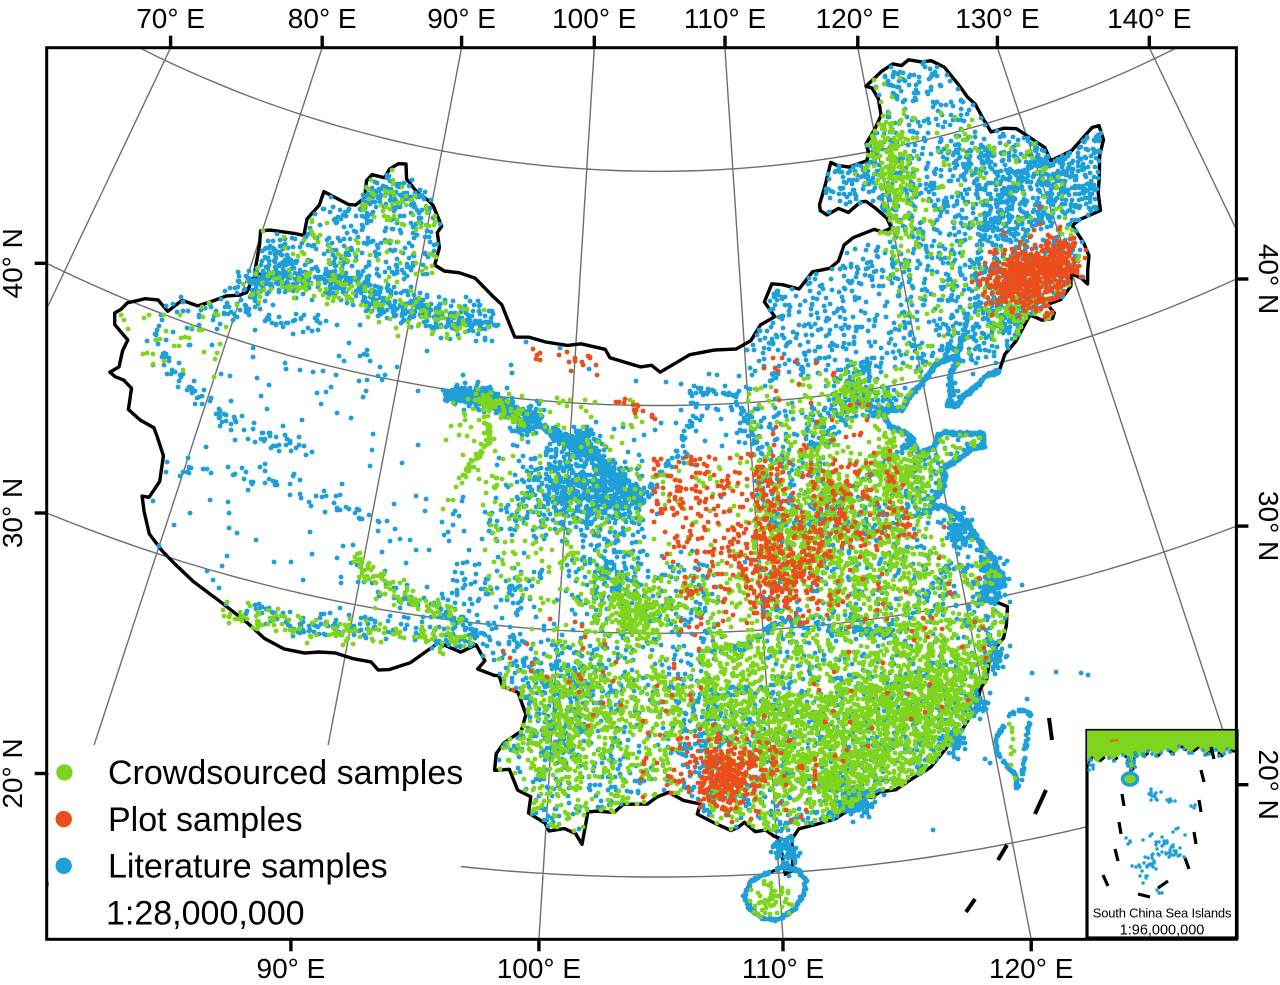 This screenshot has width=1280, height=985. What do you see at coordinates (170, 18) in the screenshot?
I see `svg-text: 70° E` at bounding box center [170, 18].